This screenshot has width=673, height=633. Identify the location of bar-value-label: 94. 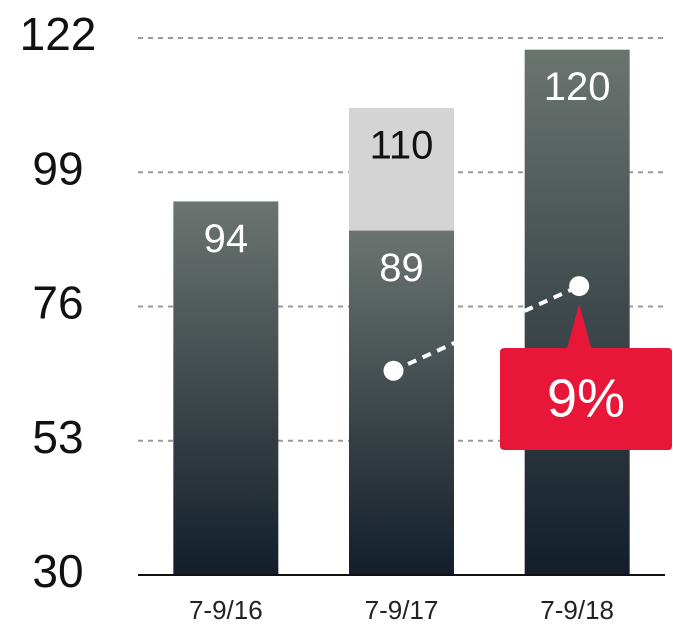
(226, 239).